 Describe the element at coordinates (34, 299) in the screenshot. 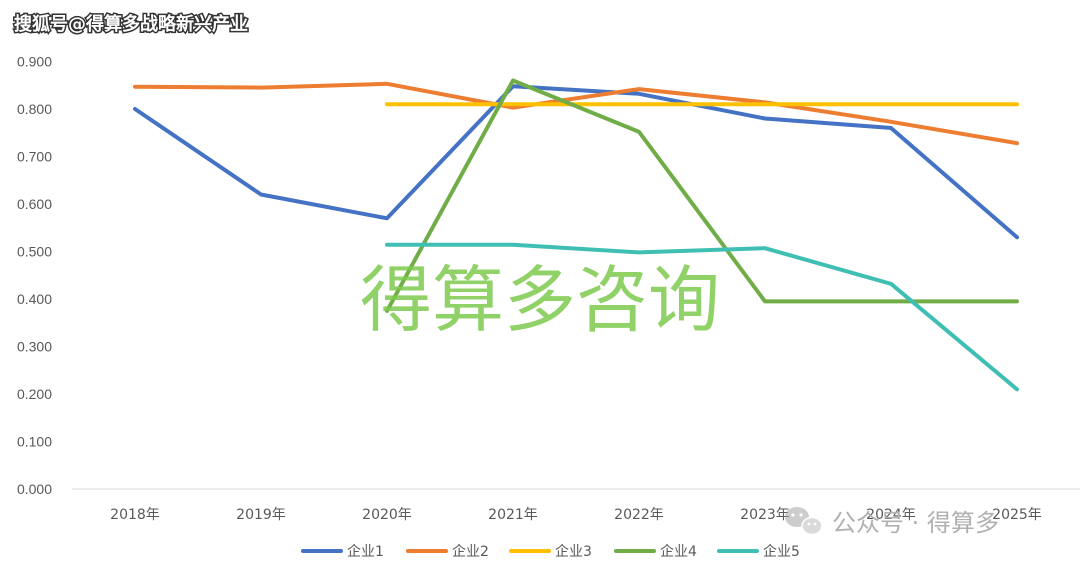

I see `y-tick-label: 0.400` at that location.